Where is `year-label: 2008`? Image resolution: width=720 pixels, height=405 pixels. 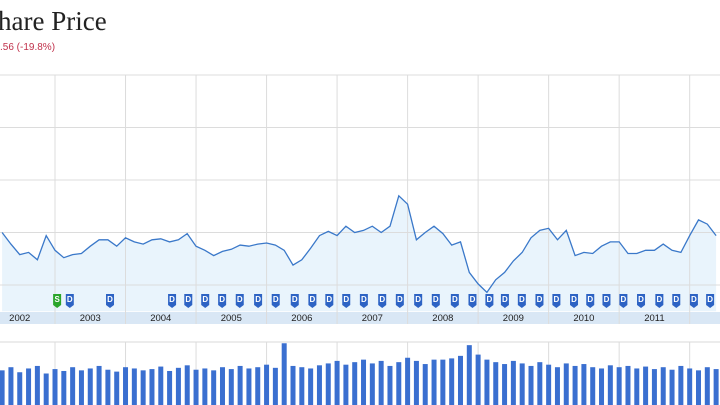
year-label: 2008 is located at coordinates (442, 318).